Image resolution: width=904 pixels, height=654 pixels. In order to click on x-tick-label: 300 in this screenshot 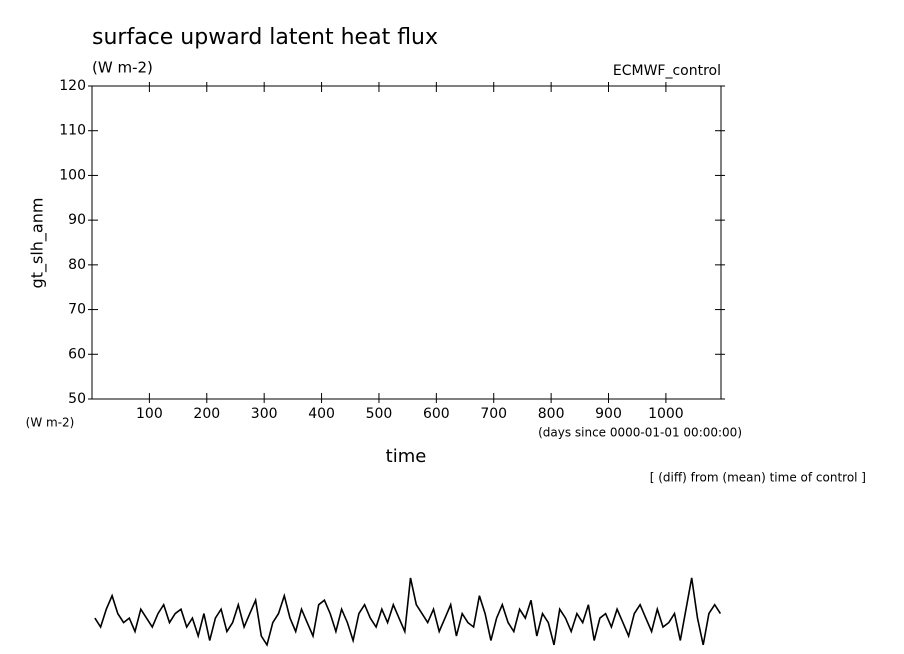, I will do `click(264, 414)`.